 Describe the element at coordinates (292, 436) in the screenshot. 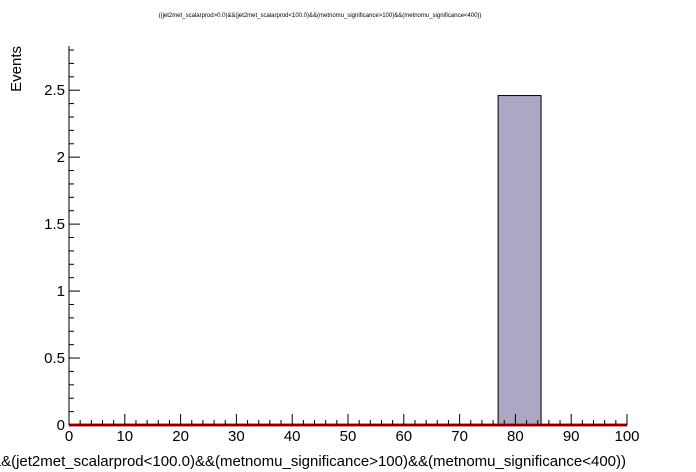

I see `x-tick-label: 40` at that location.